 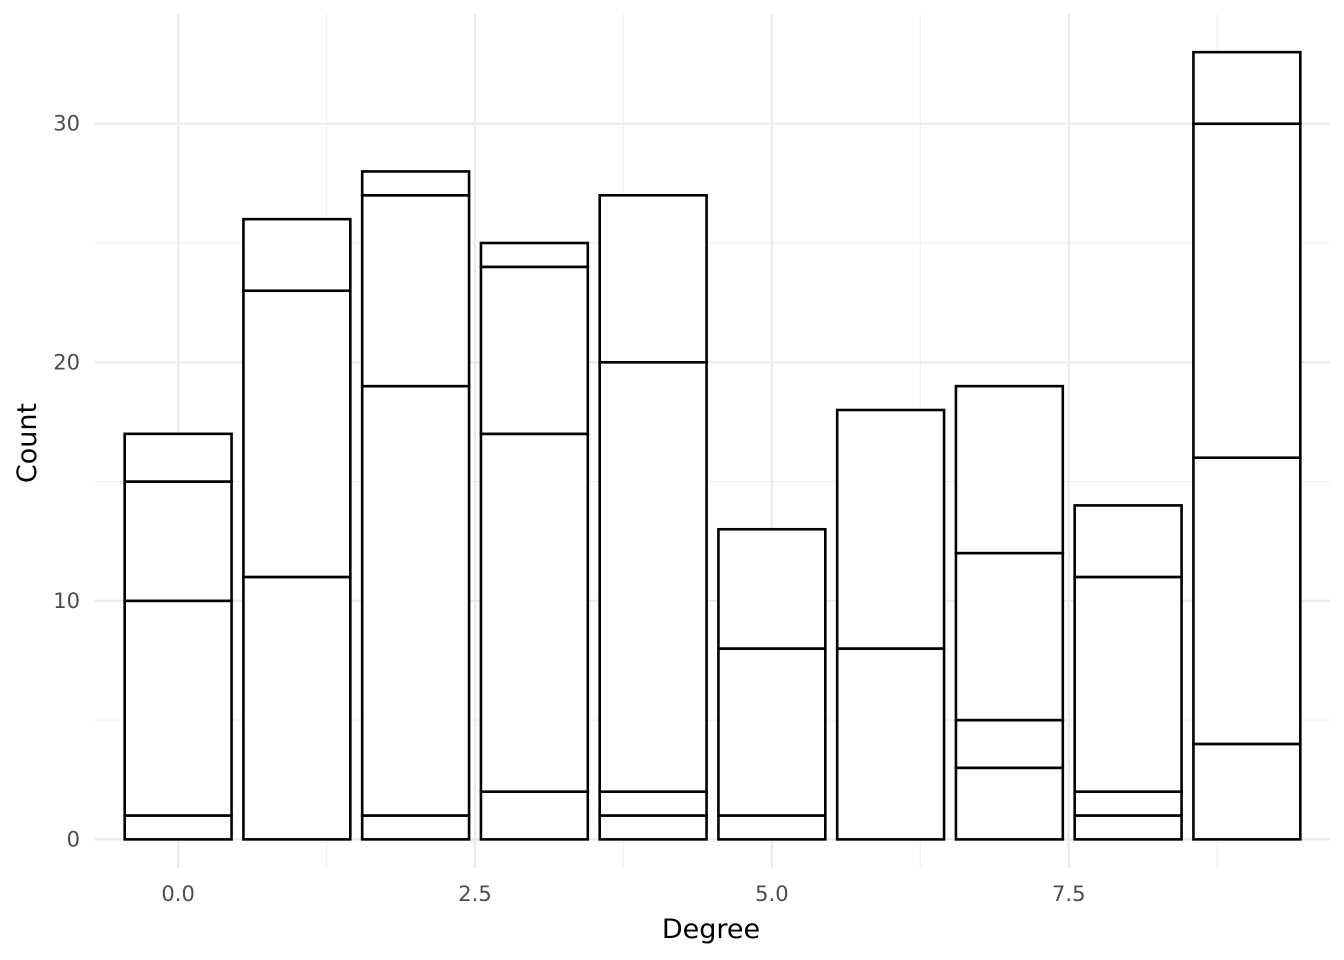 What do you see at coordinates (73, 839) in the screenshot?
I see `y-tick-label: 0` at bounding box center [73, 839].